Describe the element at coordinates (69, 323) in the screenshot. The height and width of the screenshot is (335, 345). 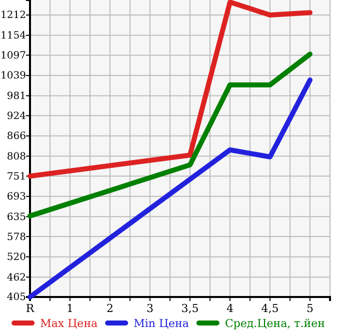
I see `legend-label: Max Цена` at that location.